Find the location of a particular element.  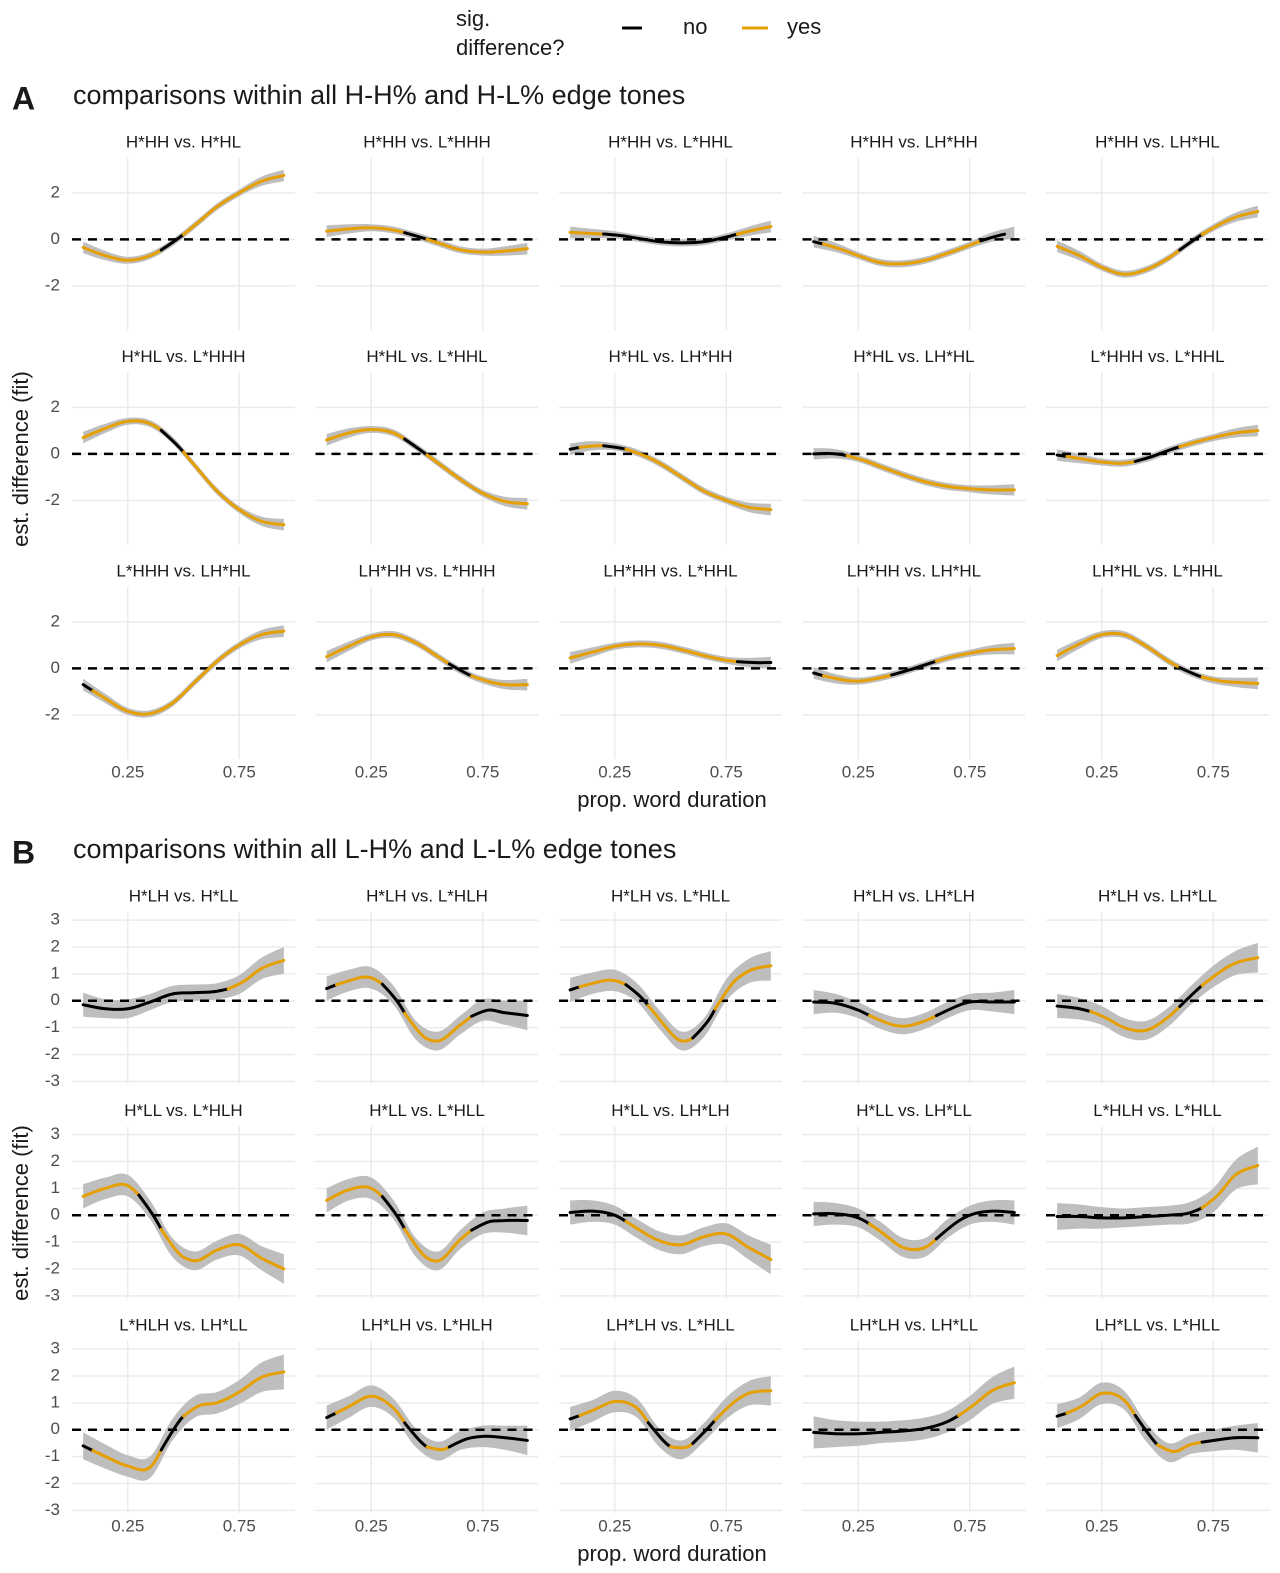

y-tick-label: -3 is located at coordinates (52, 1294).